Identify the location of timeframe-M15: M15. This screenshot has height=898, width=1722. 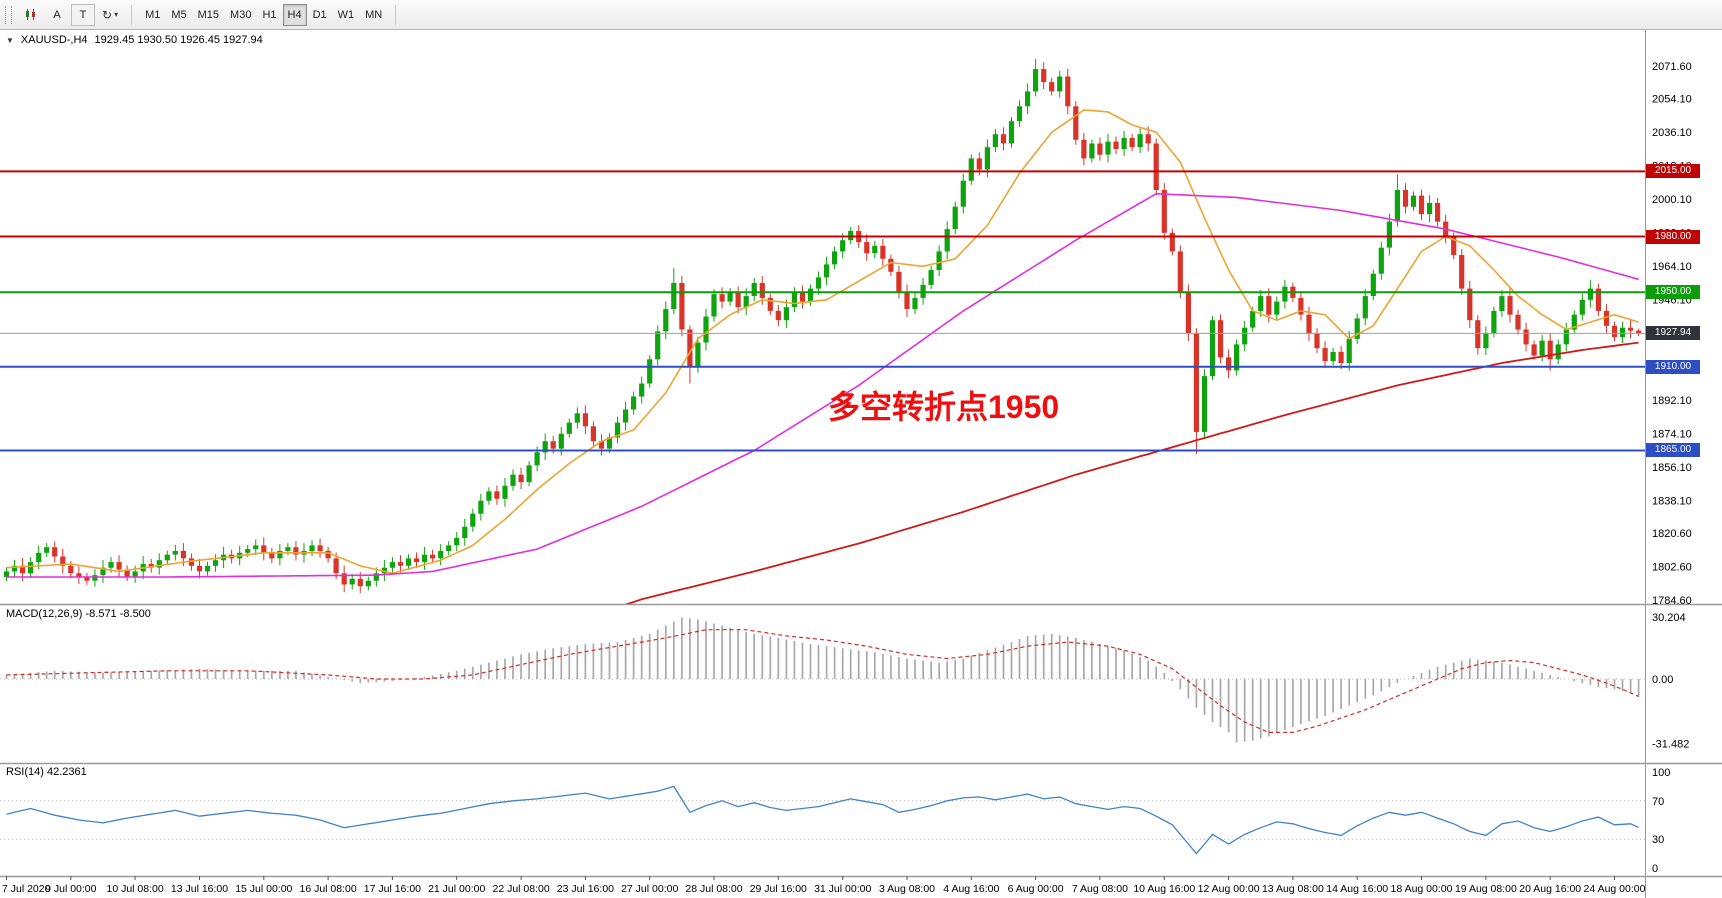
(208, 15).